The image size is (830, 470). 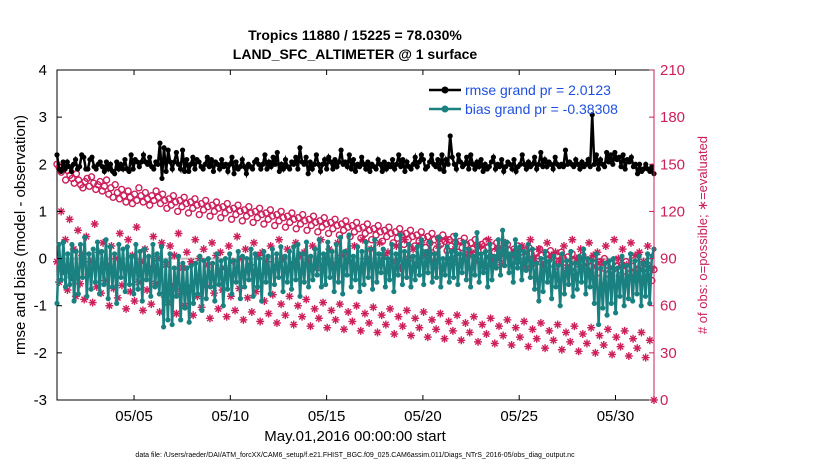 I want to click on y2-tick-label: 150, so click(x=672, y=164).